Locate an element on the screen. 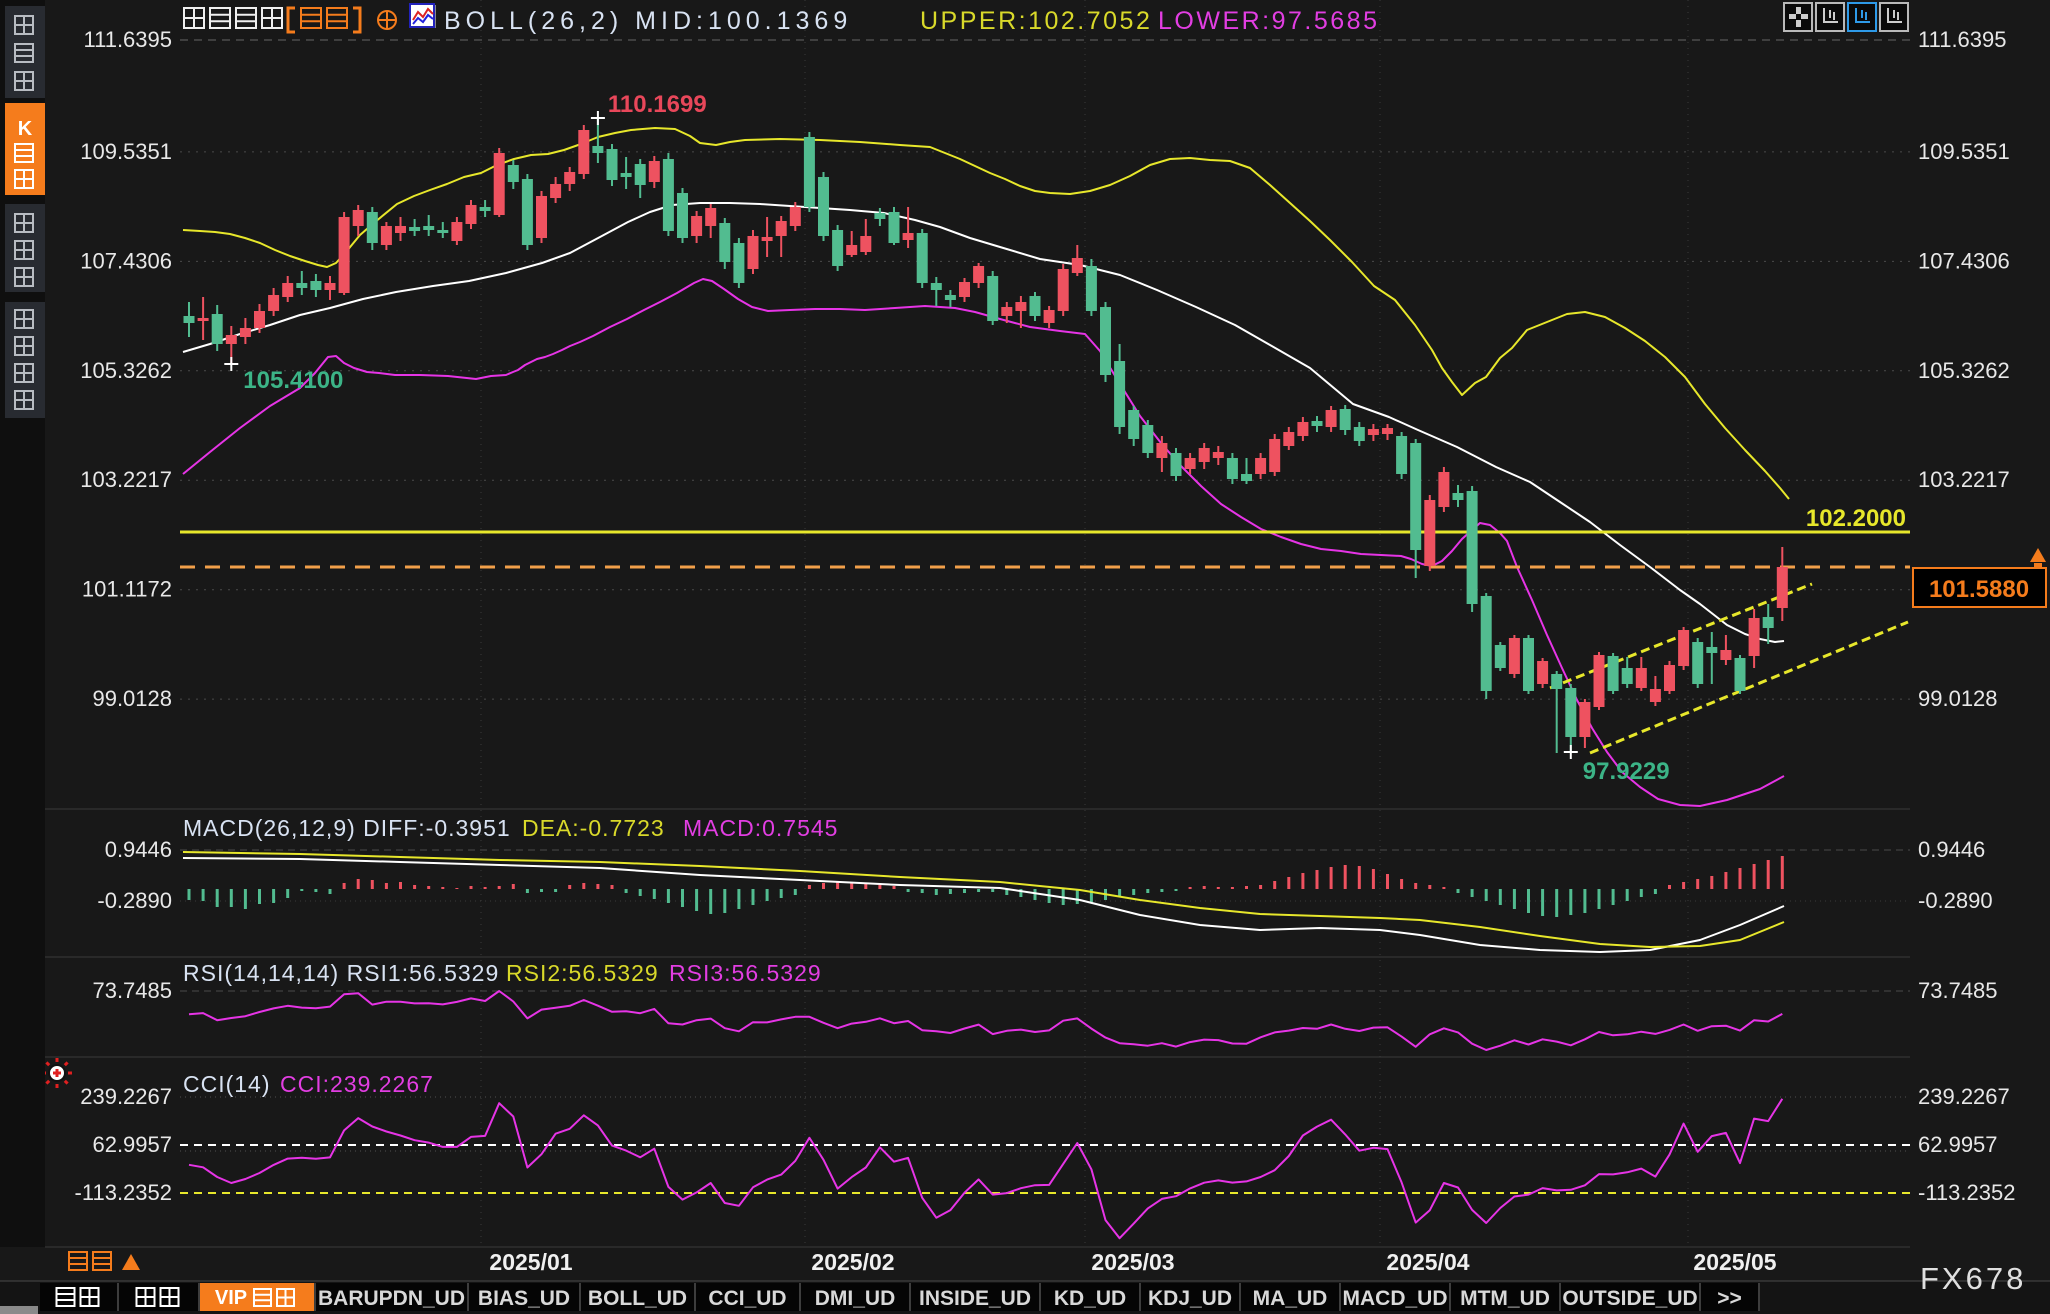 The width and height of the screenshot is (2050, 1314). svg-text: 2025/05 is located at coordinates (1734, 1262).